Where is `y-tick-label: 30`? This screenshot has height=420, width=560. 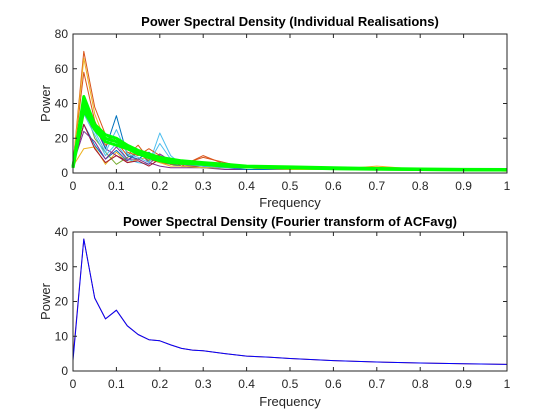
y-tick-label: 30 is located at coordinates (62, 267).